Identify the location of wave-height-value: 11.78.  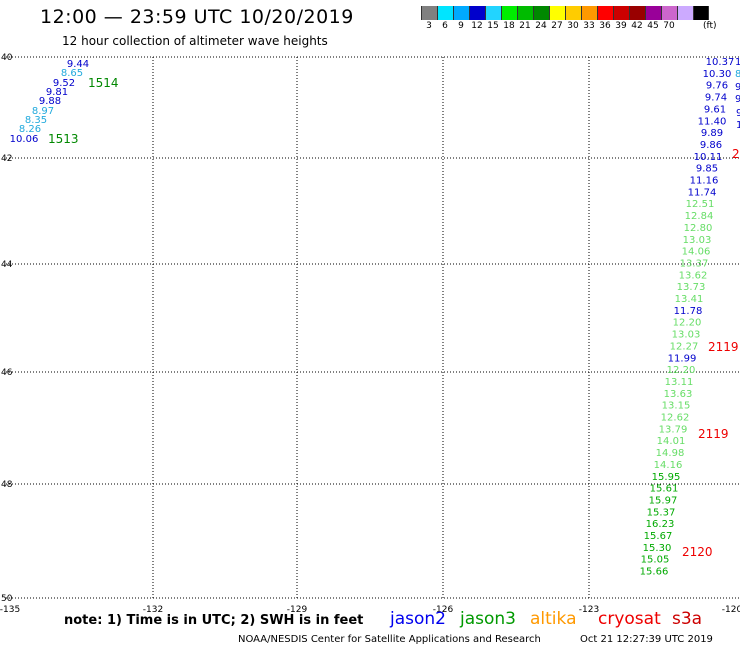
(688, 311).